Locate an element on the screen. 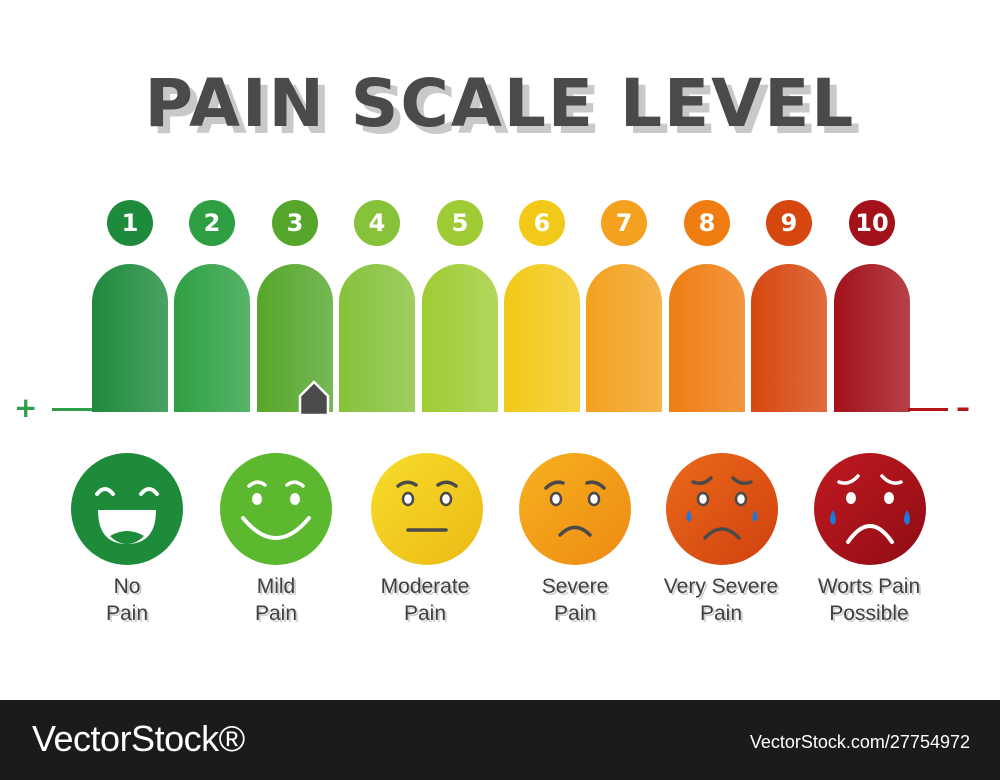  image-credit: VectorStock.com/27754972 is located at coordinates (859, 742).